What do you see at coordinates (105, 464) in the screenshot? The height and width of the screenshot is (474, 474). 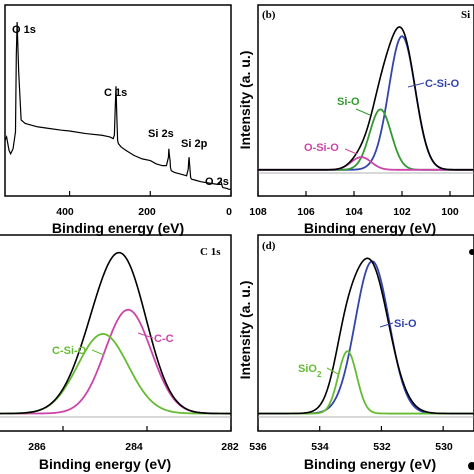 I see `panel-c-xlabel: Binding energy (eV)` at bounding box center [105, 464].